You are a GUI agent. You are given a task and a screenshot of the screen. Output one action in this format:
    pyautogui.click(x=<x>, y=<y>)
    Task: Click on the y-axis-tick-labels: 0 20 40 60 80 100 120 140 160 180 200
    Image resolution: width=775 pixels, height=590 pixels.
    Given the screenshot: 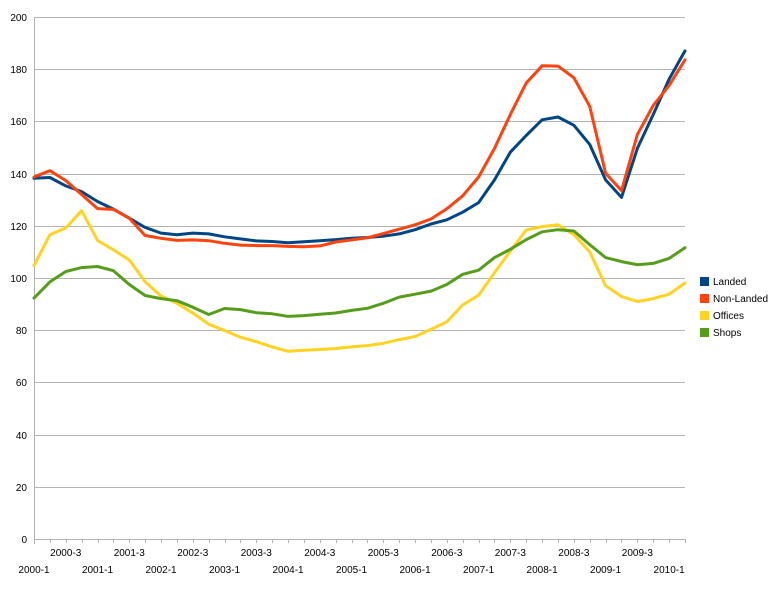 What is the action you would take?
    pyautogui.click(x=18, y=279)
    